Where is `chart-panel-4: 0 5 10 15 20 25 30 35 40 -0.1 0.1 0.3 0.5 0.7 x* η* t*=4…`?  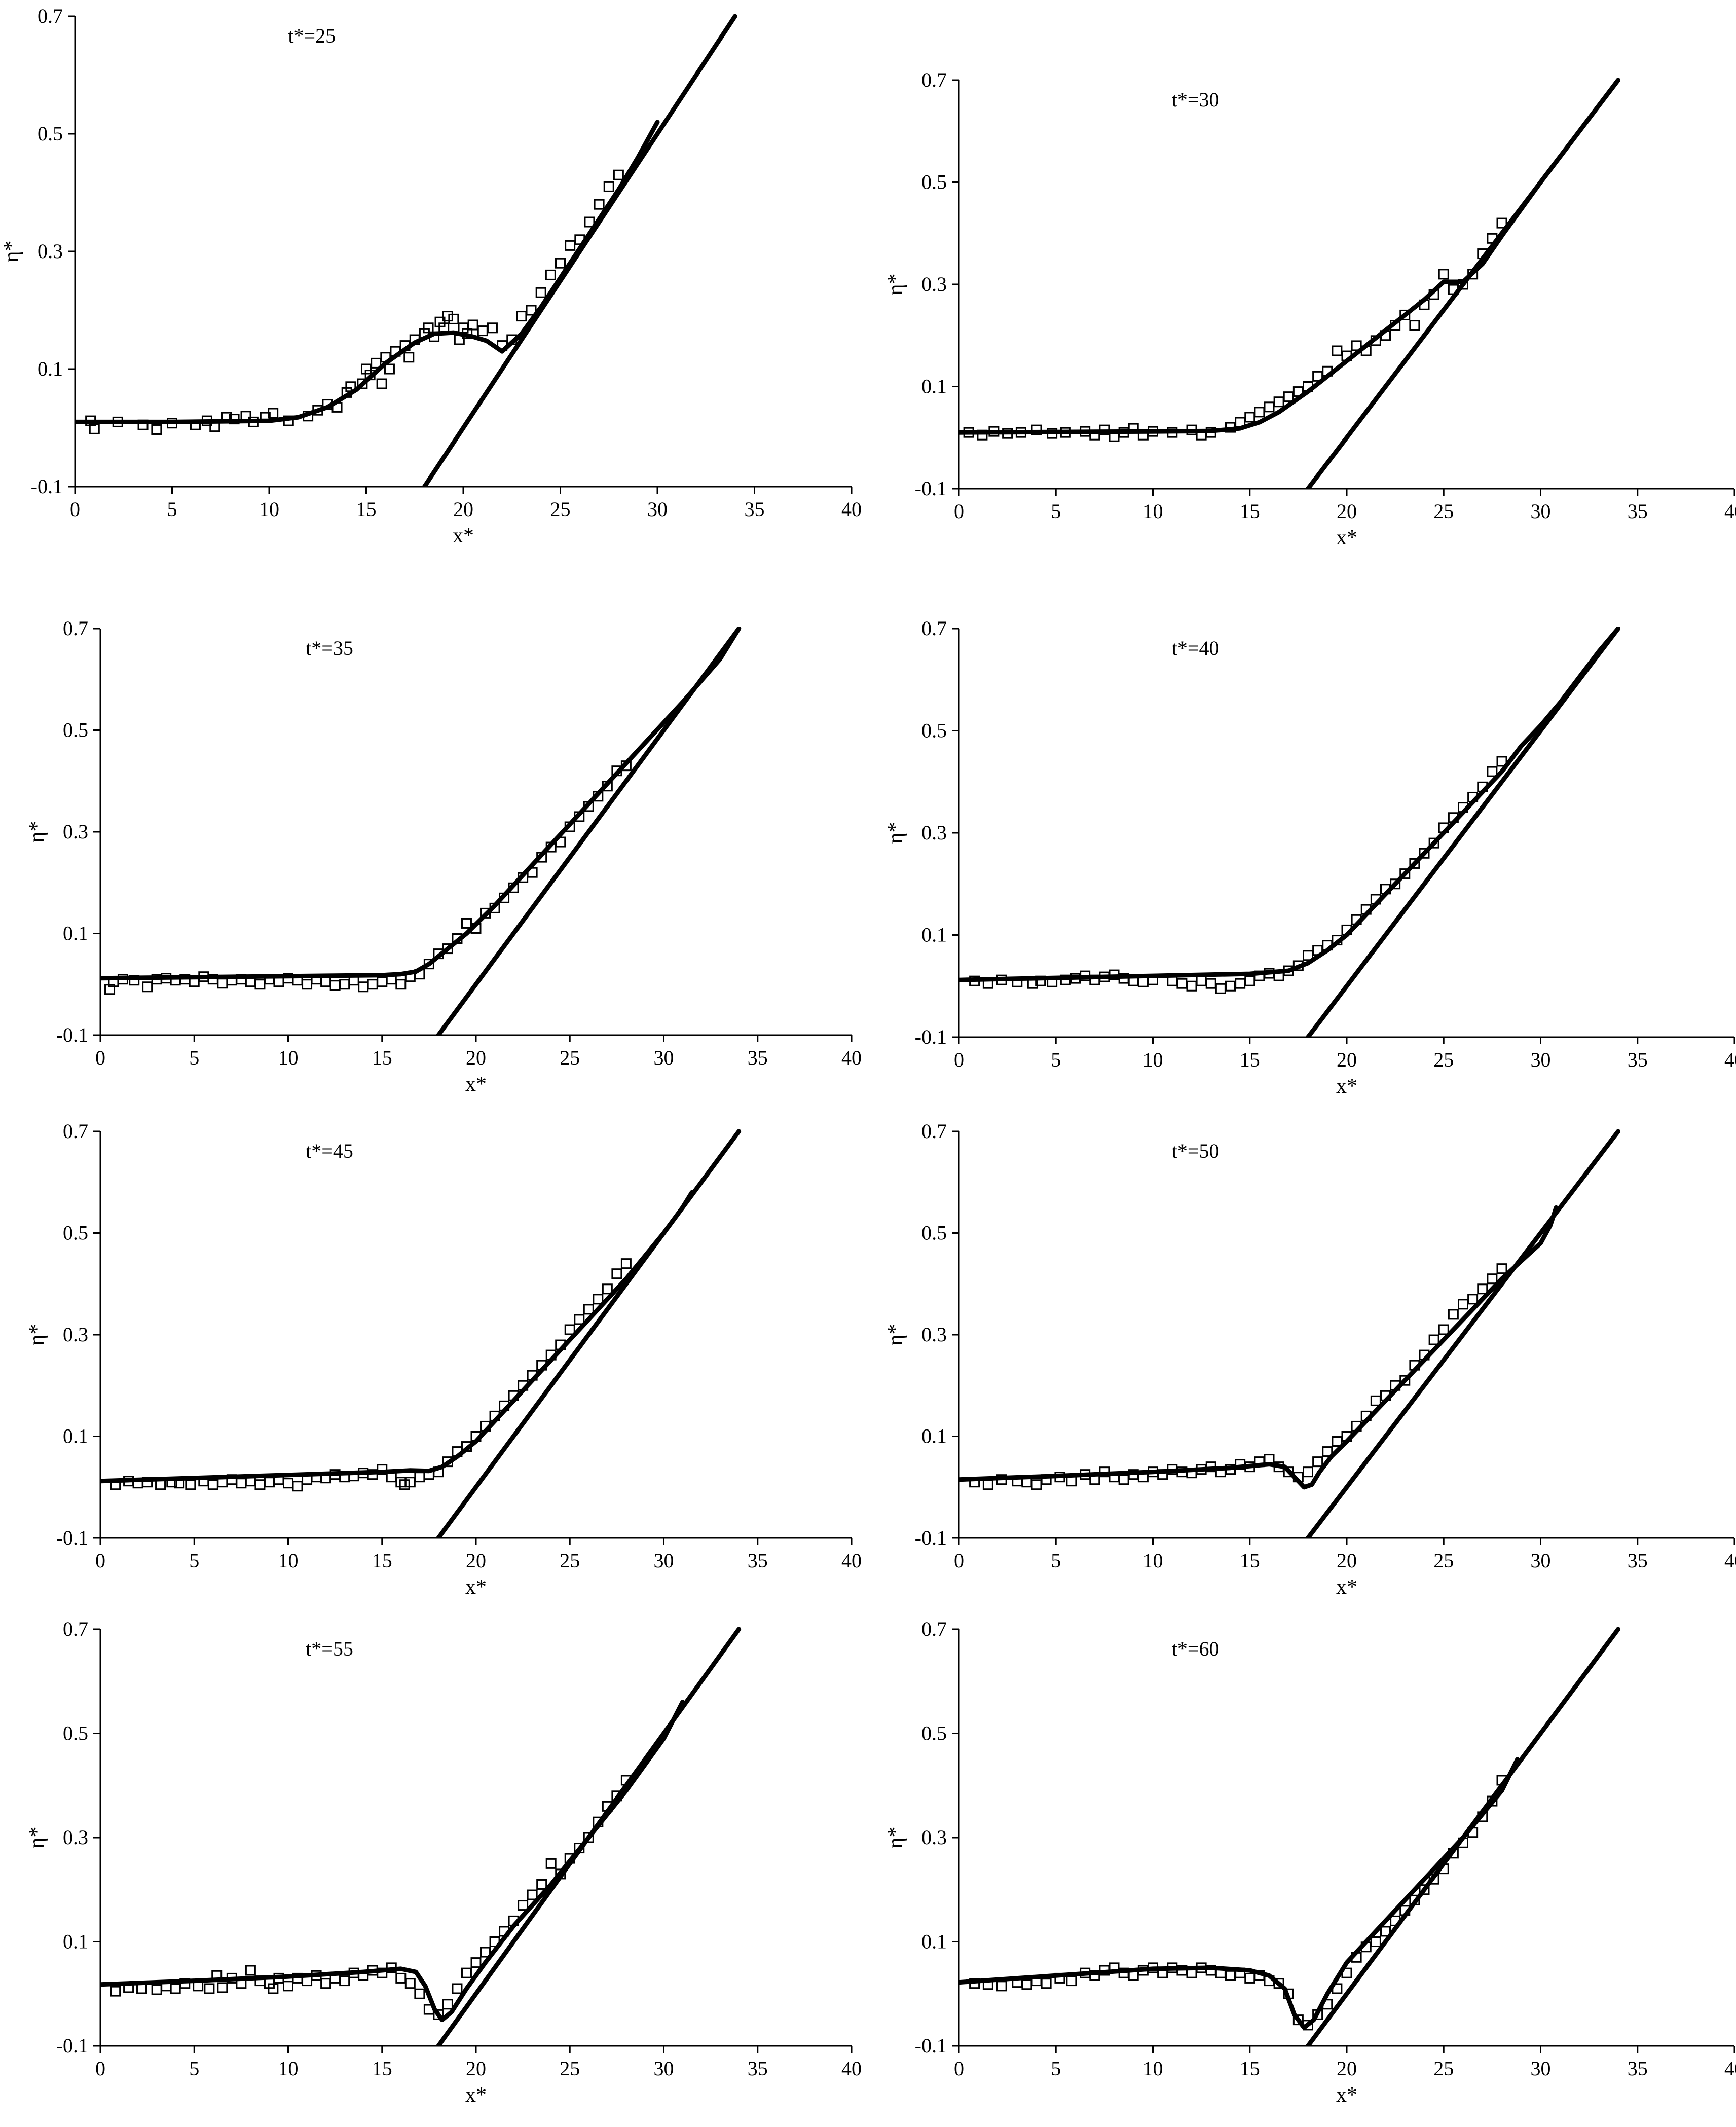 chart-panel-4: 0 5 10 15 20 25 30 35 40 -0.1 0.1 0.3 0.5 0.7 x* η* t*=4… is located at coordinates (1310, 857).